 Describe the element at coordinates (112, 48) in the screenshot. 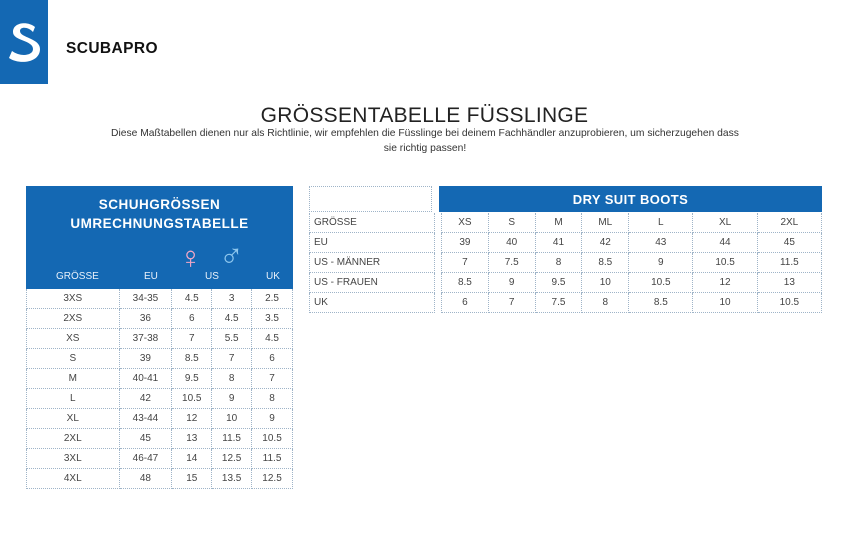

I see `brand-name: SCUBAPRO` at that location.